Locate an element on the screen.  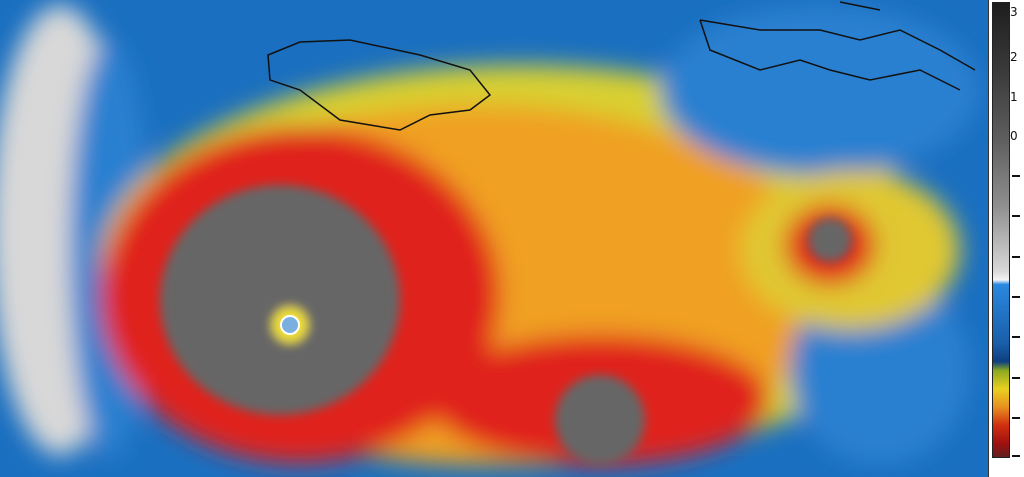
cold-cloud-core is located at coordinates (280, 300).